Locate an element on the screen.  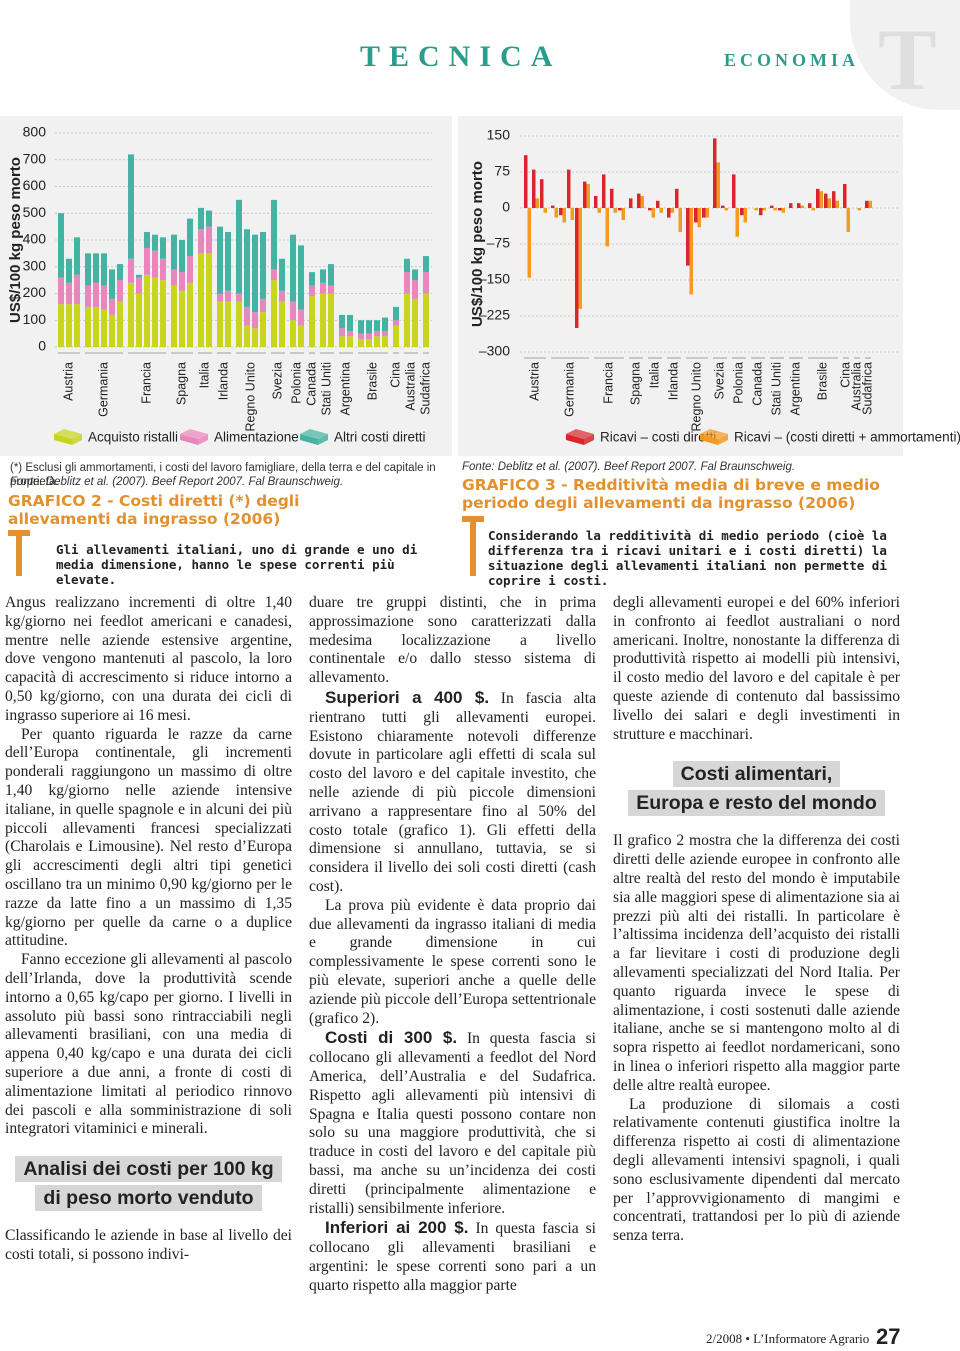
page-number: 27 is located at coordinates (888, 1336).